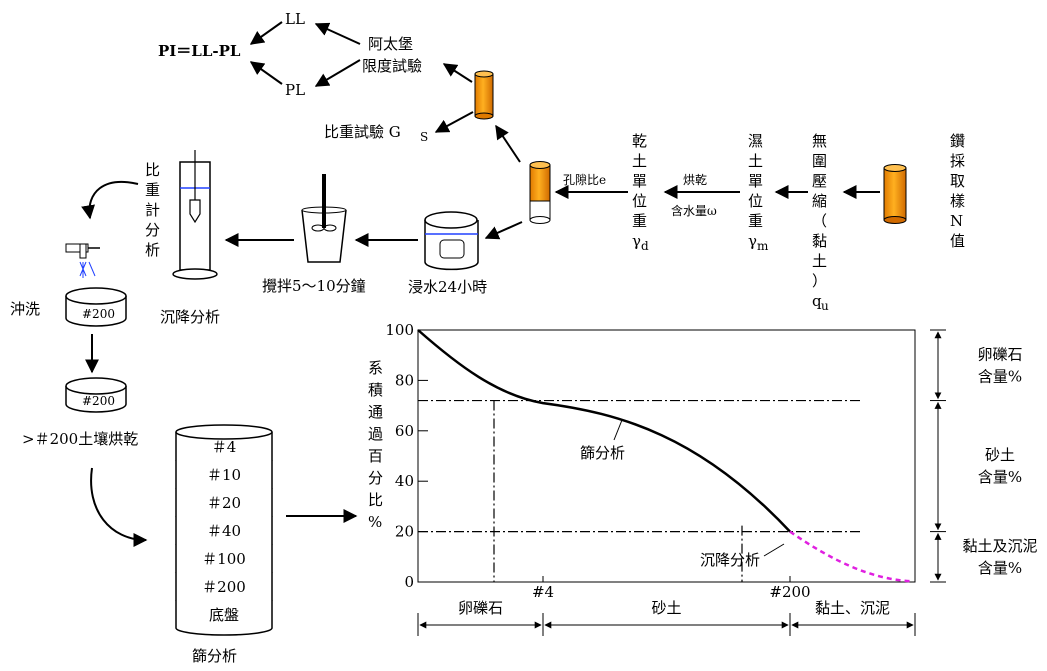  Describe the element at coordinates (480, 608) in the screenshot. I see `bottom-range-label: 卵礫石` at that location.